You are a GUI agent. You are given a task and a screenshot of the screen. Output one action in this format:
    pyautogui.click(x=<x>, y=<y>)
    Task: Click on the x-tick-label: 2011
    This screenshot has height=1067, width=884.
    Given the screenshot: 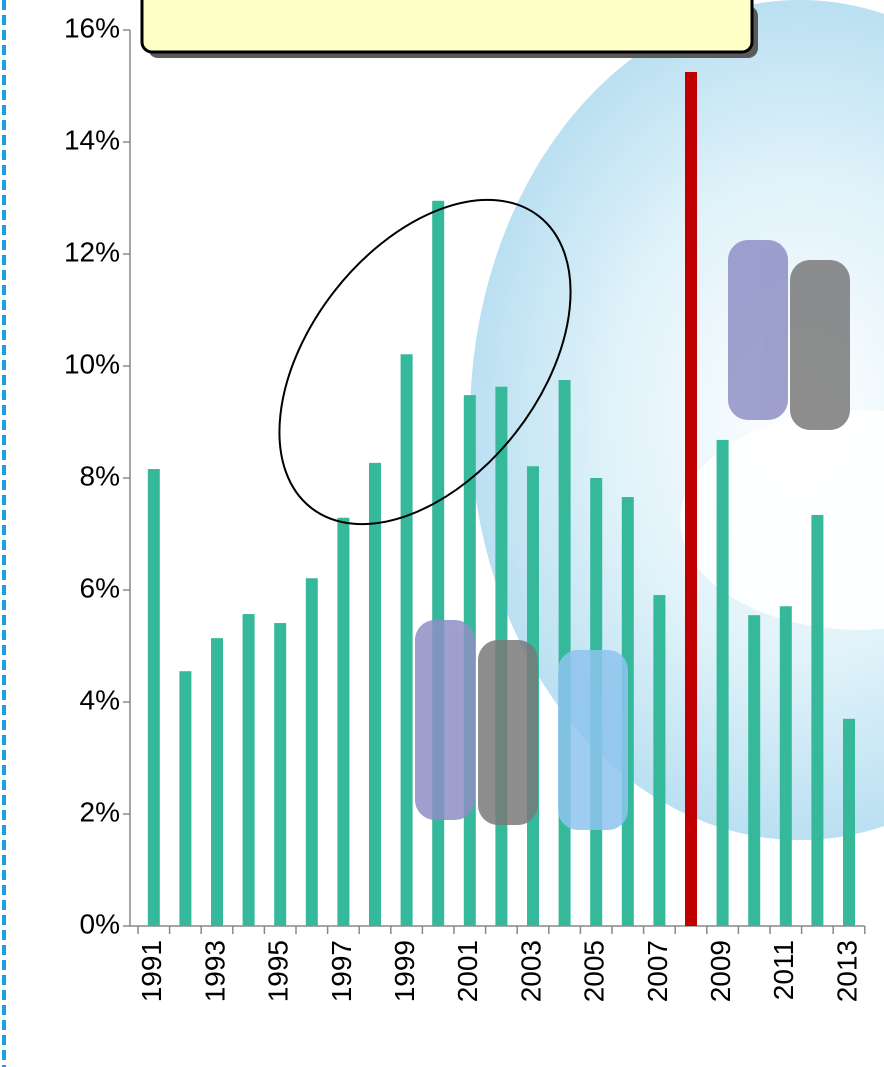 What is the action you would take?
    pyautogui.click(x=783, y=970)
    